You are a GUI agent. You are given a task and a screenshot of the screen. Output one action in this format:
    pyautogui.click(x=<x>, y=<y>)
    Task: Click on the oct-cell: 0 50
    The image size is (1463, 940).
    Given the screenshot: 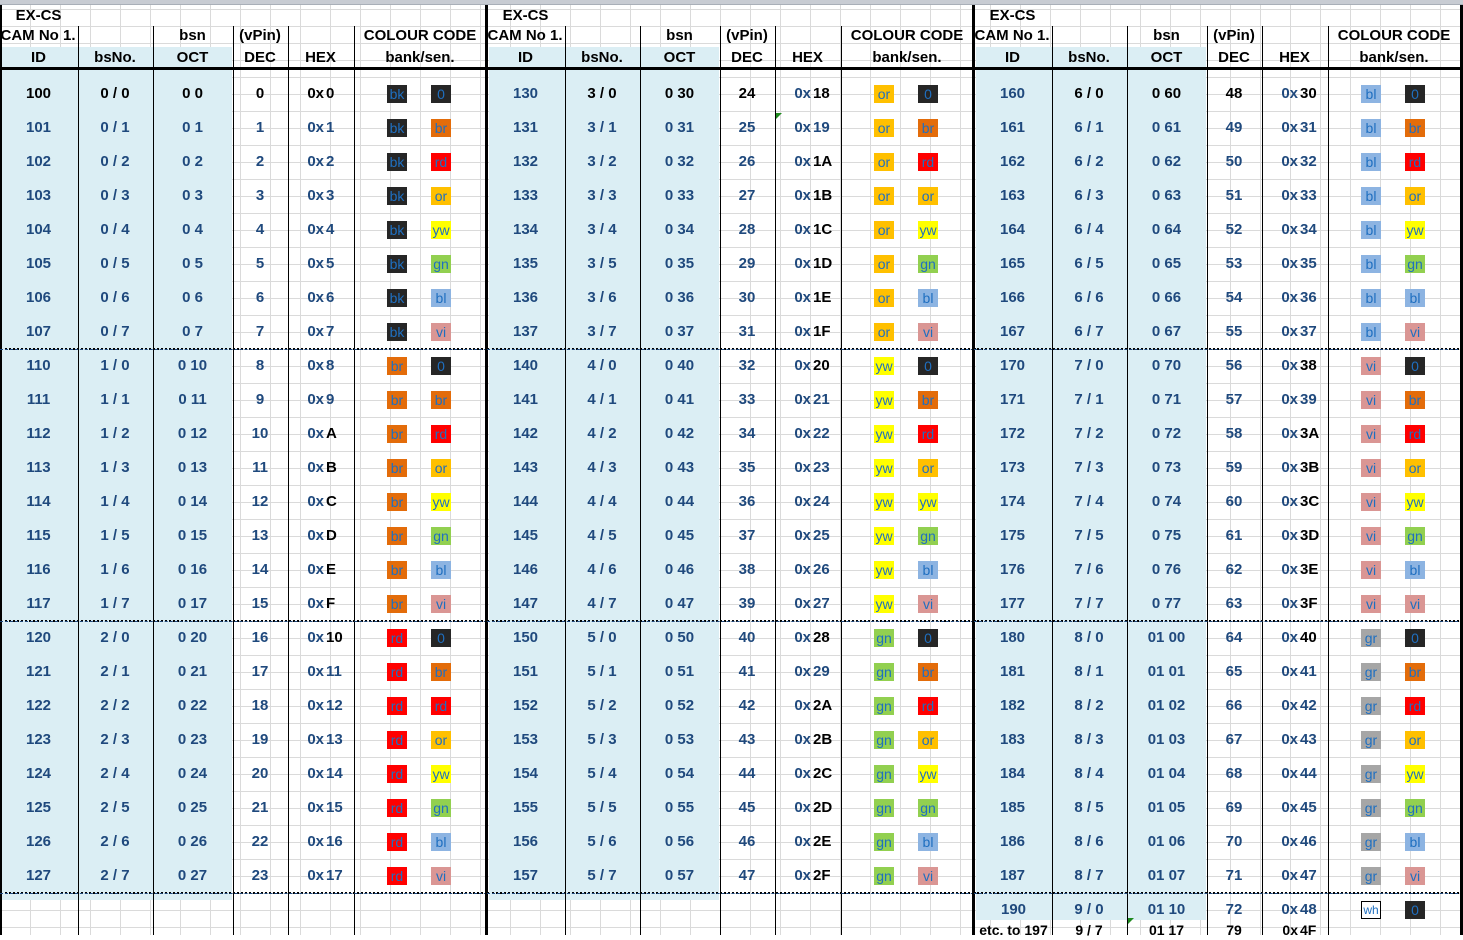 What is the action you would take?
    pyautogui.click(x=679, y=637)
    